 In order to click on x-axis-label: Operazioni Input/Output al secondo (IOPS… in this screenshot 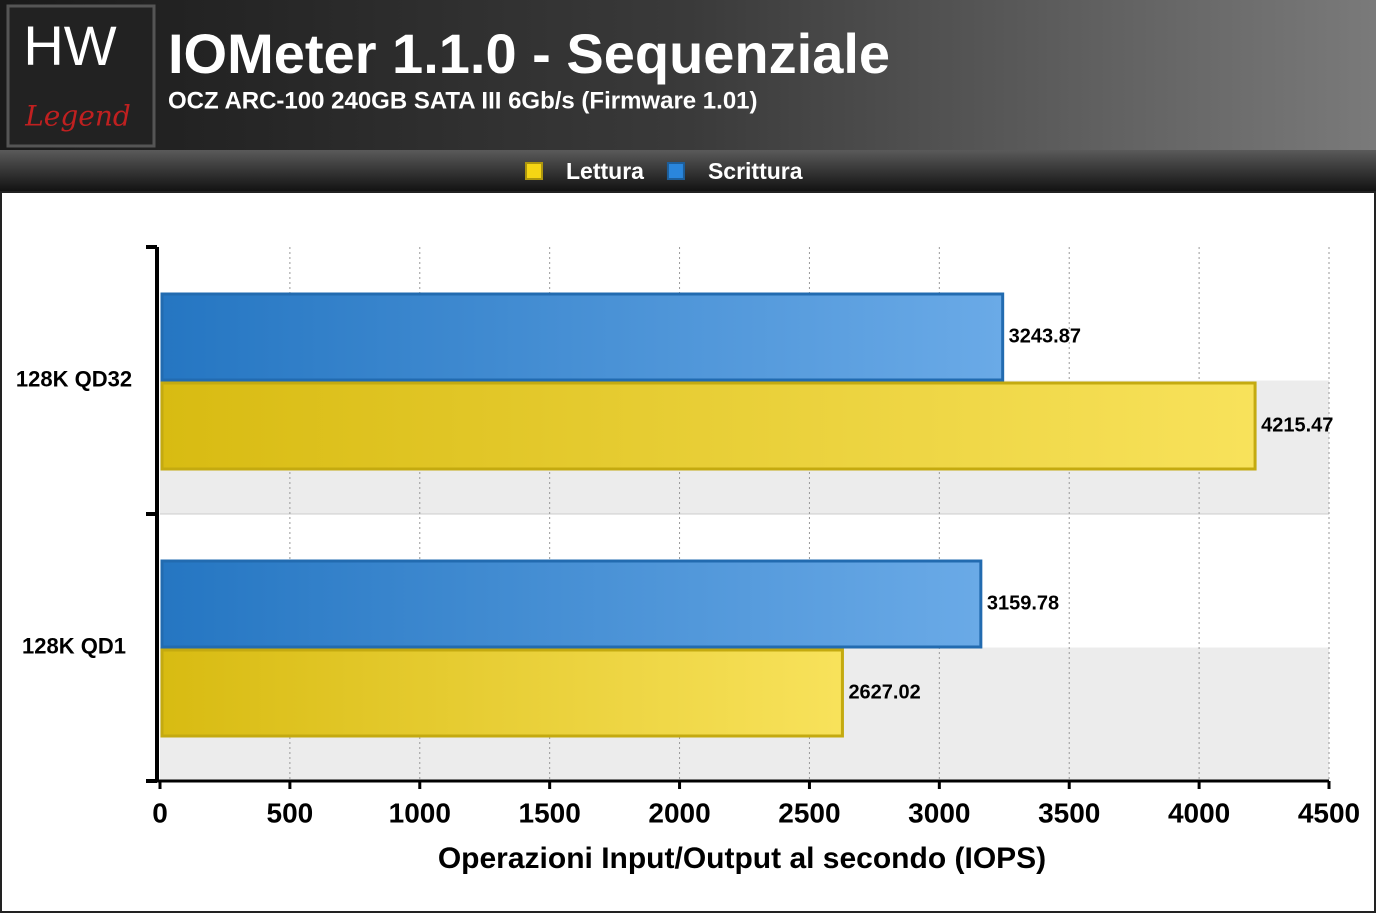, I will do `click(742, 858)`.